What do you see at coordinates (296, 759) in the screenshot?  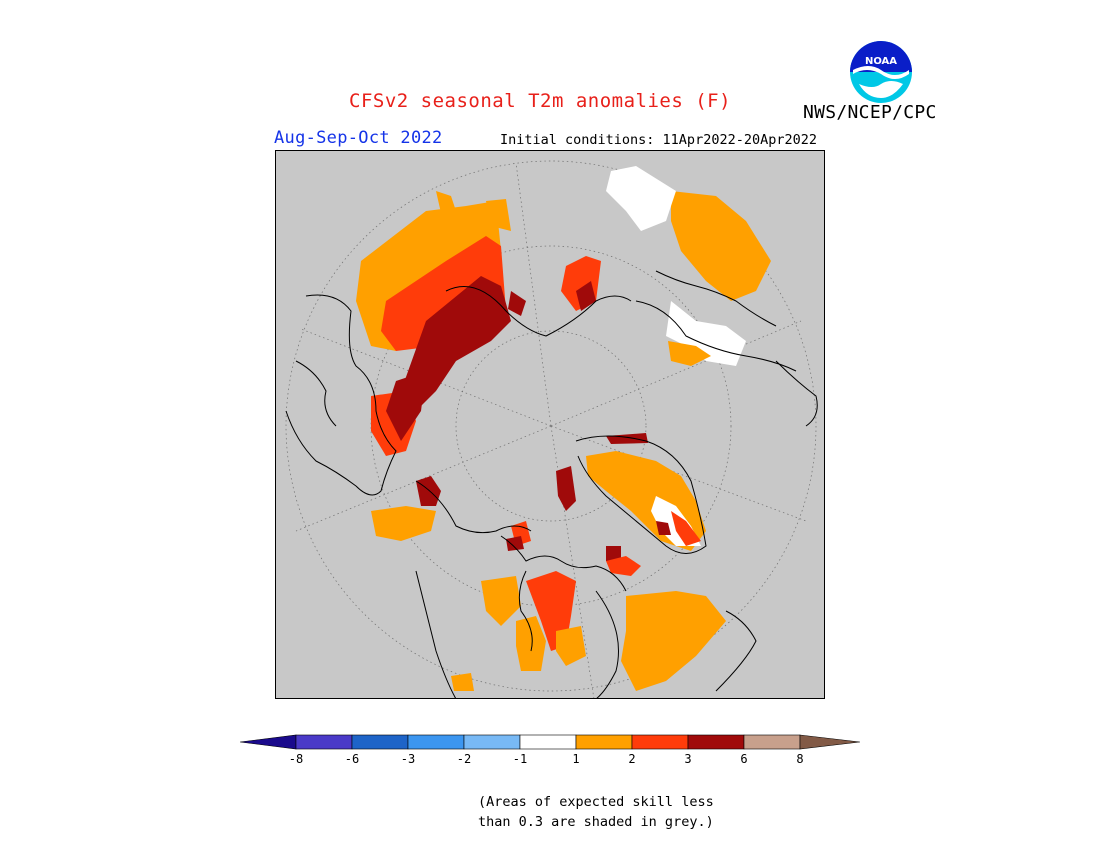 I see `colorbar-tick: -8` at bounding box center [296, 759].